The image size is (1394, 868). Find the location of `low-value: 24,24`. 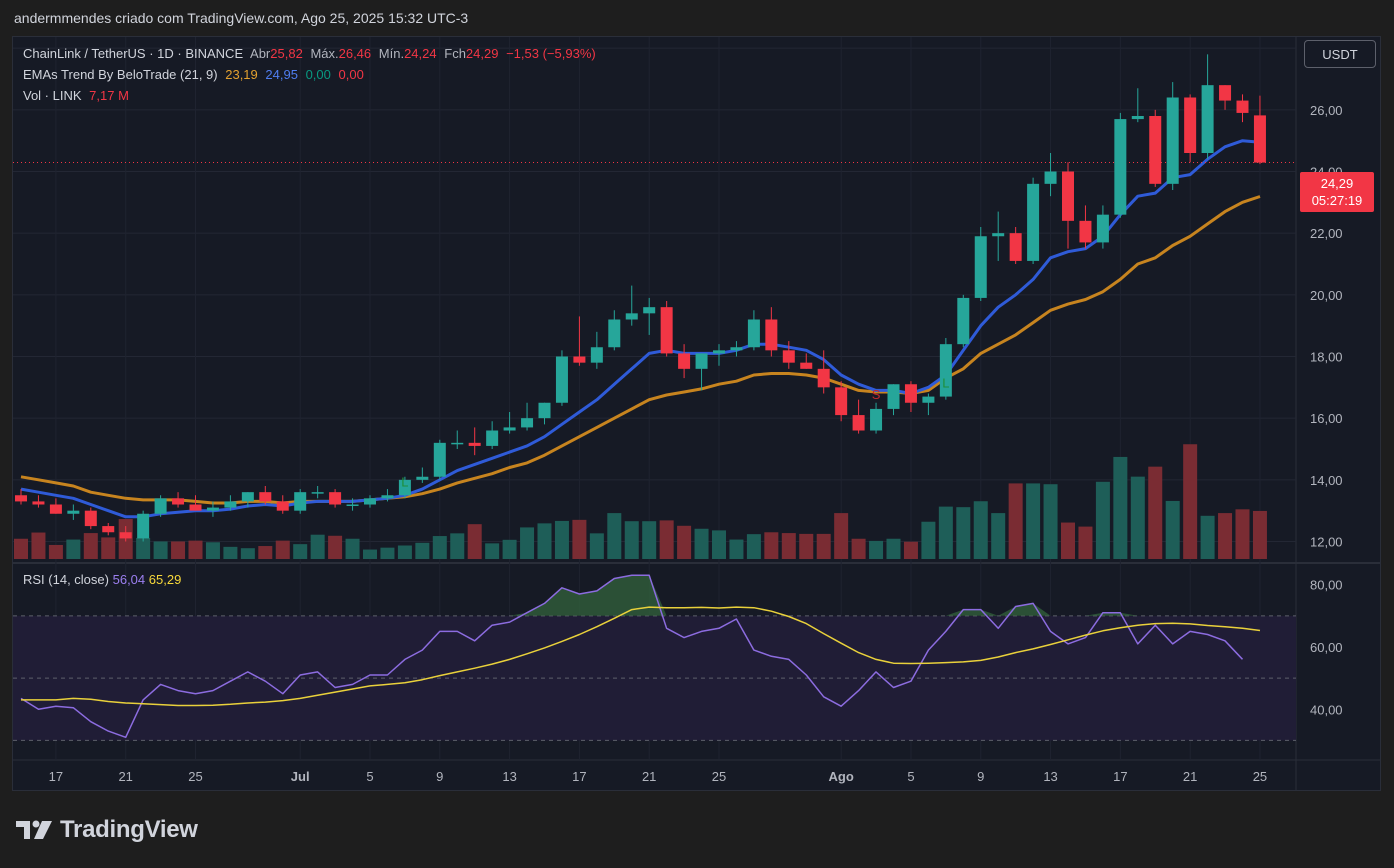

low-value: 24,24 is located at coordinates (420, 53).